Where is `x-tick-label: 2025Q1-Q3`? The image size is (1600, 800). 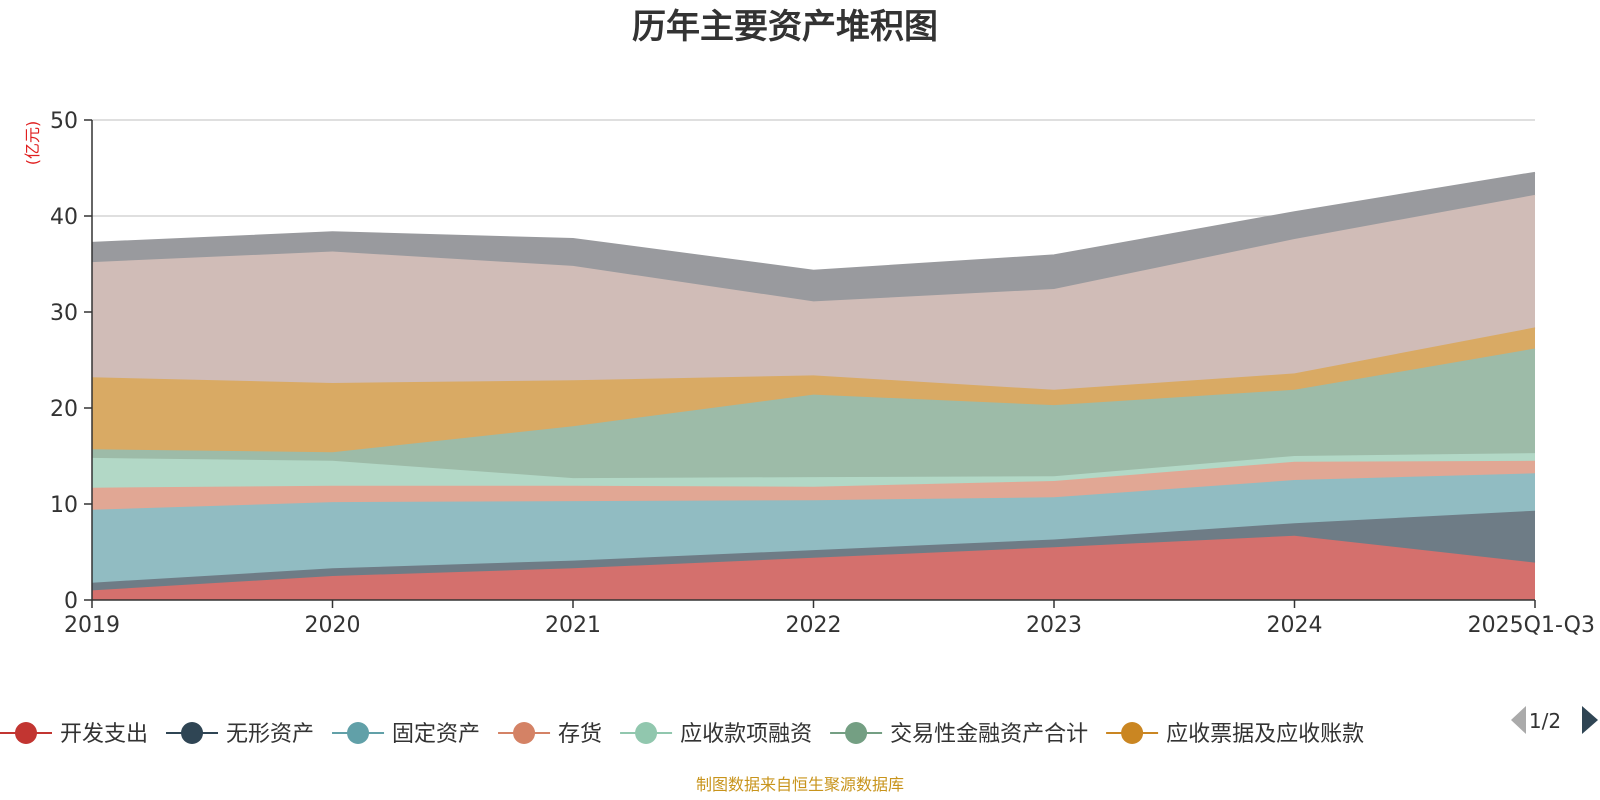
x-tick-label: 2025Q1-Q3 is located at coordinates (1531, 625).